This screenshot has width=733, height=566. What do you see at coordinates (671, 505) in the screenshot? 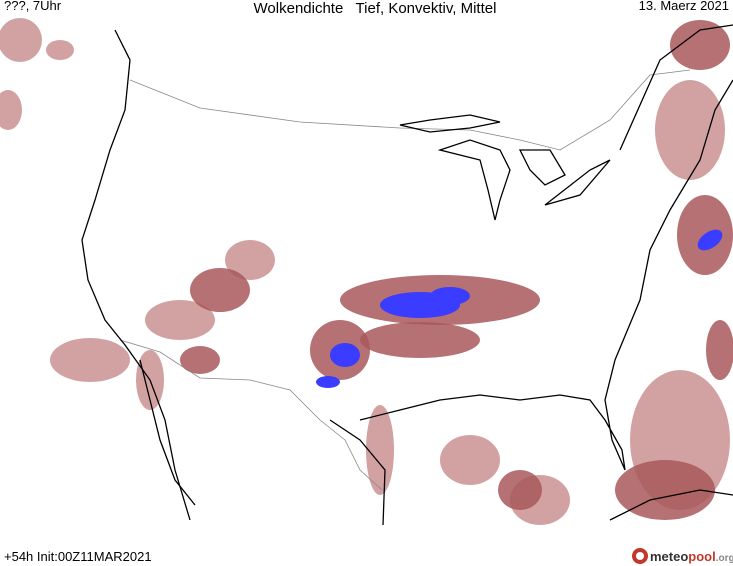
I see `coast-cuba` at bounding box center [671, 505].